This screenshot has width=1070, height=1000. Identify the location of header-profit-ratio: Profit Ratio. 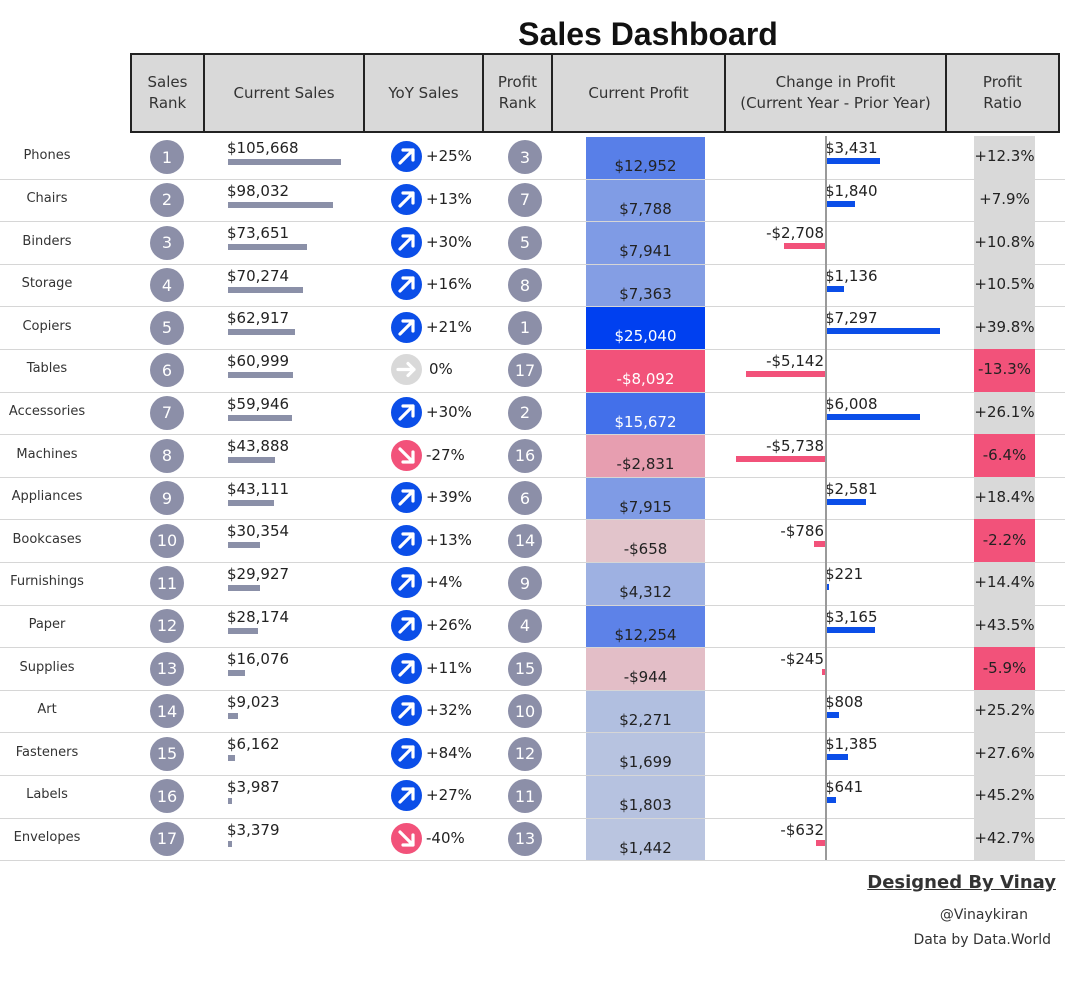
(1002, 93).